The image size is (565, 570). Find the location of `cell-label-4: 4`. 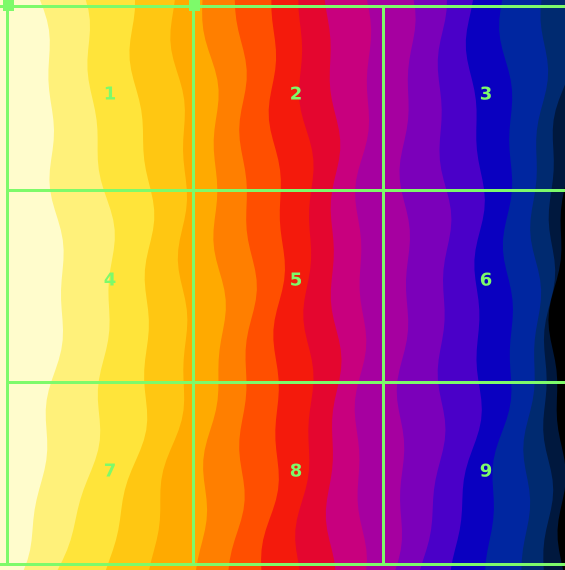

cell-label-4: 4 is located at coordinates (110, 280).